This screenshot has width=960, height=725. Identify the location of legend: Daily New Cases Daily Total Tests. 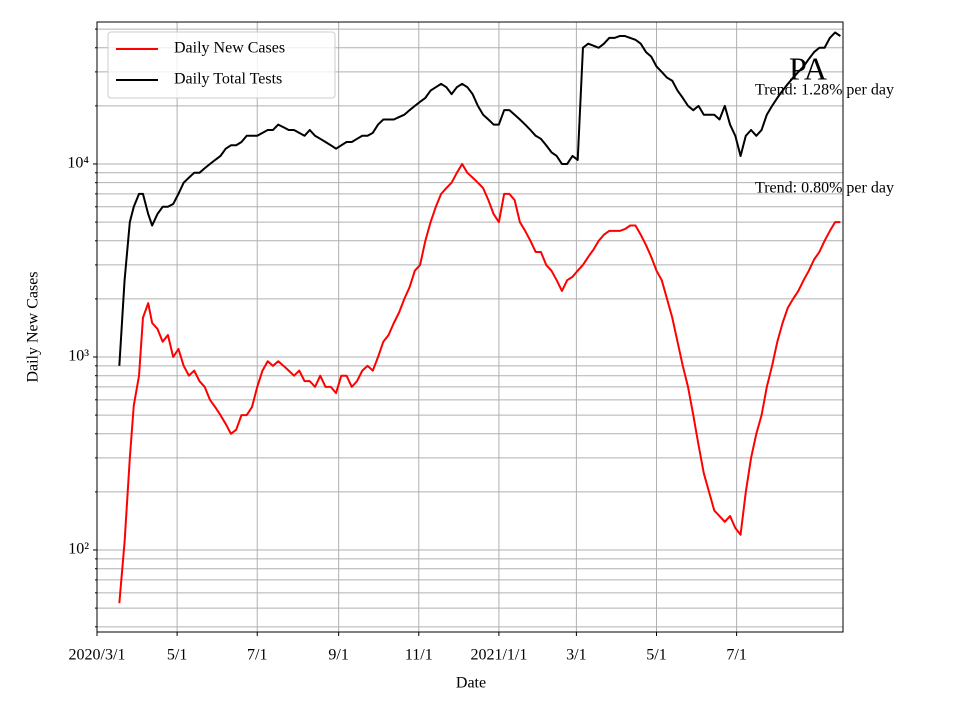
(221, 65).